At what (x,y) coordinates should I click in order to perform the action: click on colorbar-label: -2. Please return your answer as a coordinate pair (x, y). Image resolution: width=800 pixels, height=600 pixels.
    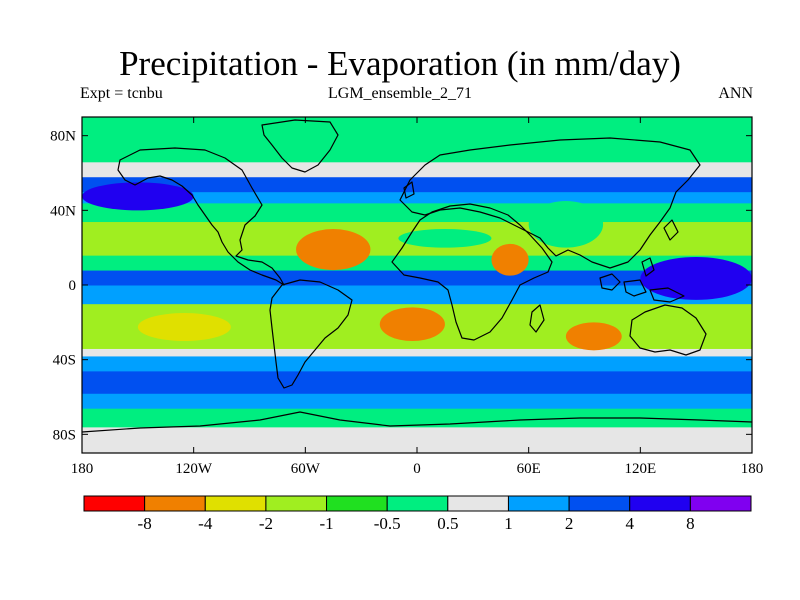
    Looking at the image, I should click on (266, 523).